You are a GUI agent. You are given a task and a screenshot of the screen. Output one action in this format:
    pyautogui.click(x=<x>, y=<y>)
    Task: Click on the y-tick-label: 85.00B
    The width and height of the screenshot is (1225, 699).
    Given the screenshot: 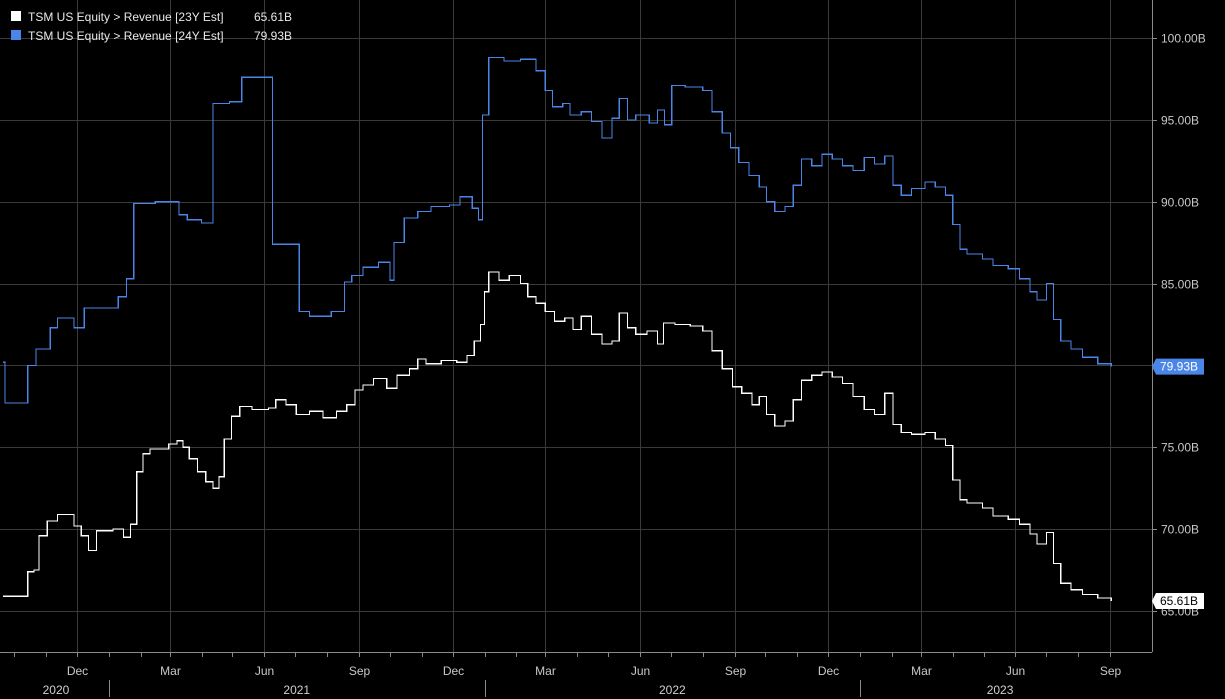 What is the action you would take?
    pyautogui.click(x=1180, y=285)
    